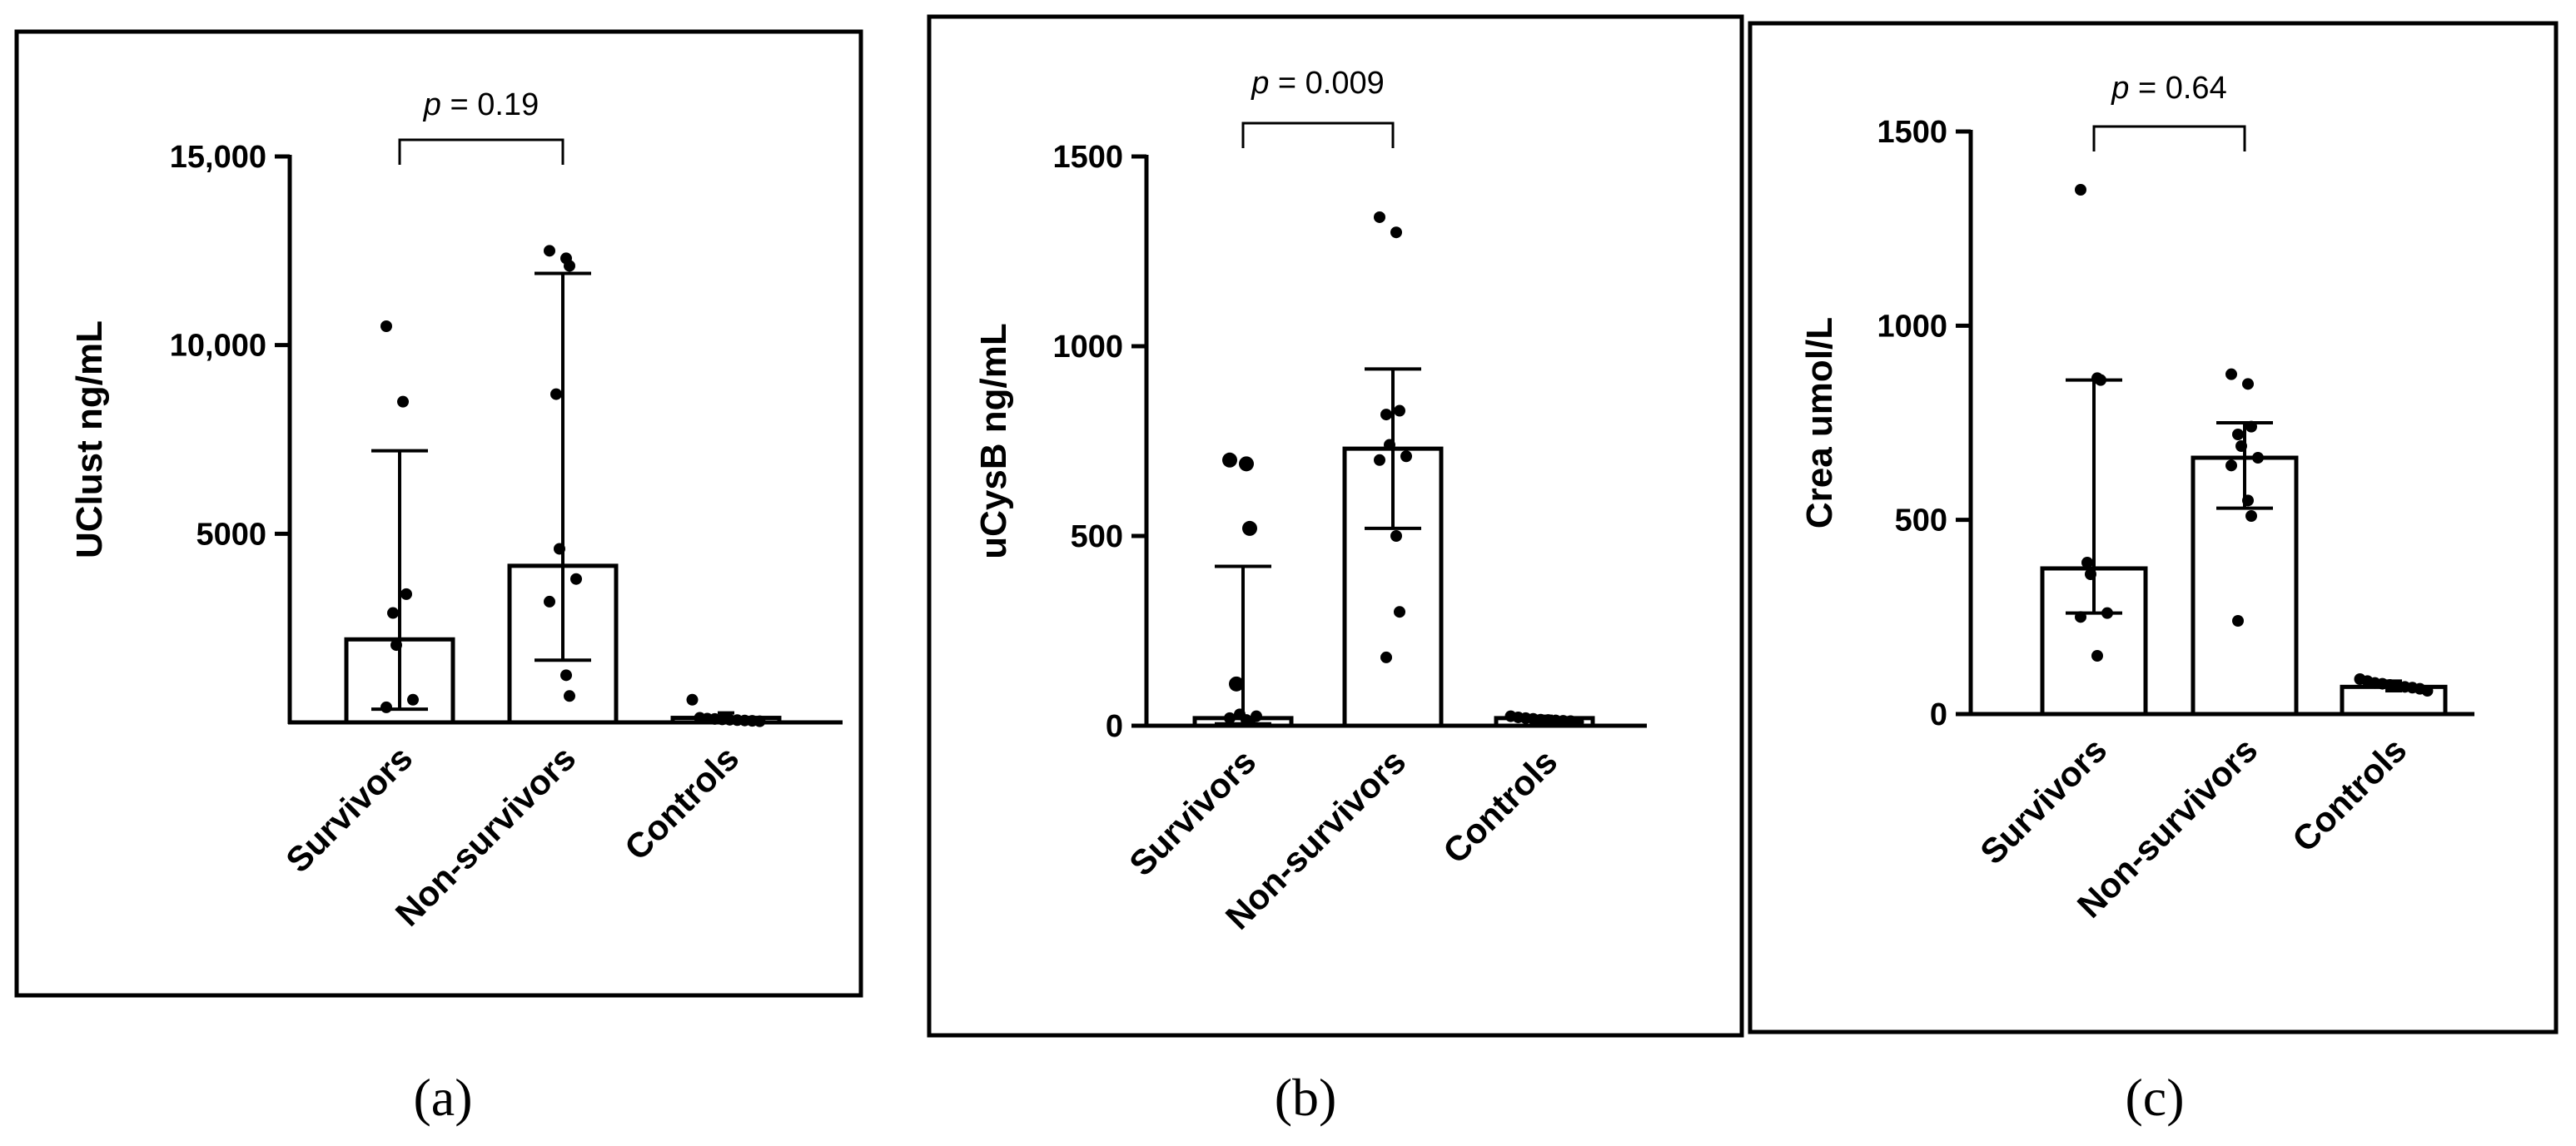 This screenshot has height=1146, width=2576. Describe the element at coordinates (2168, 88) in the screenshot. I see `p-value-label: p = 0.64` at that location.